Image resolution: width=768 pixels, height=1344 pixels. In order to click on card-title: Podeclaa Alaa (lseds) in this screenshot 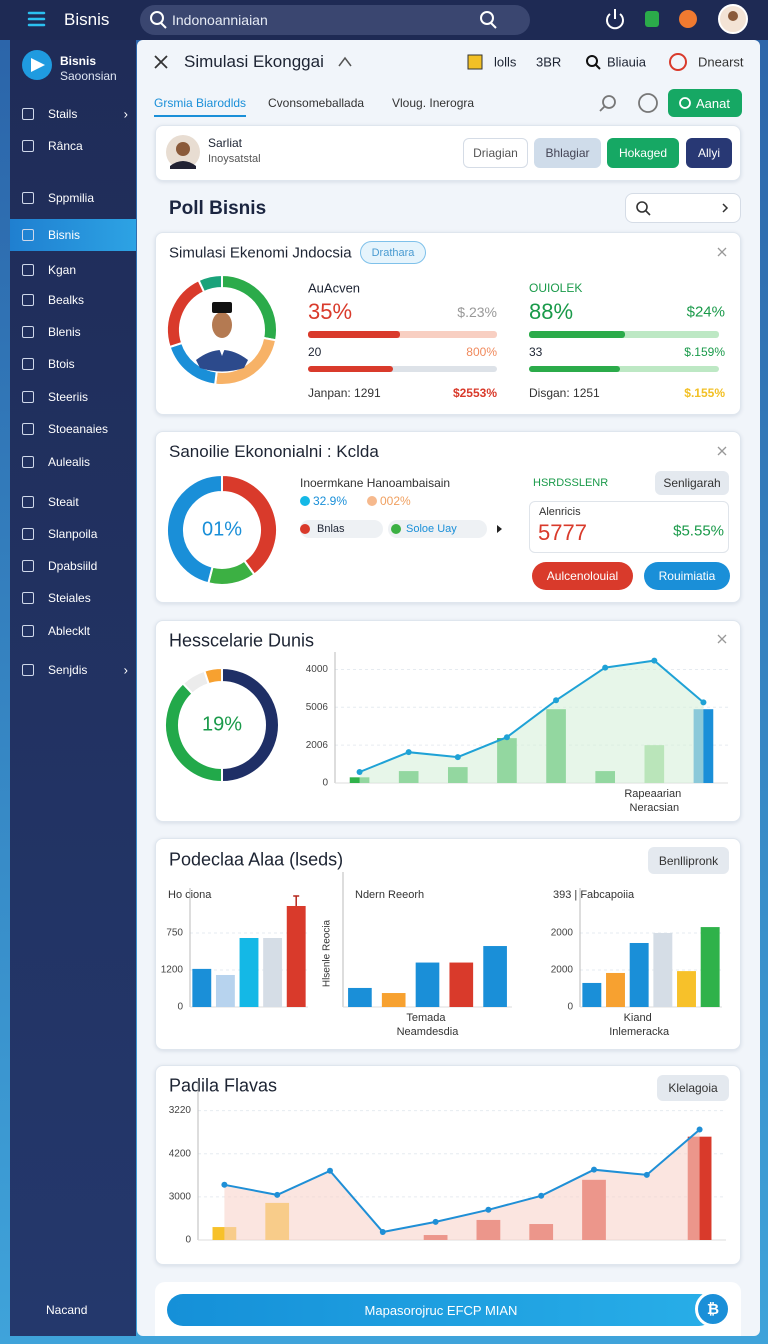, I will do `click(256, 859)`.